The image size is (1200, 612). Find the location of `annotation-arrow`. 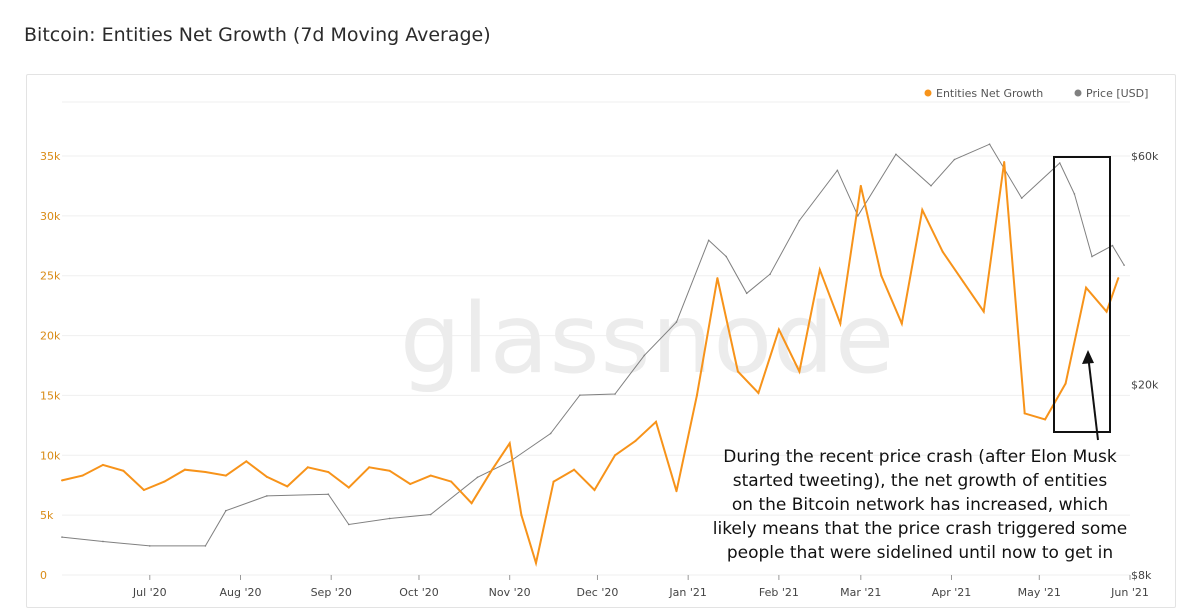

annotation-arrow is located at coordinates (1093, 397).